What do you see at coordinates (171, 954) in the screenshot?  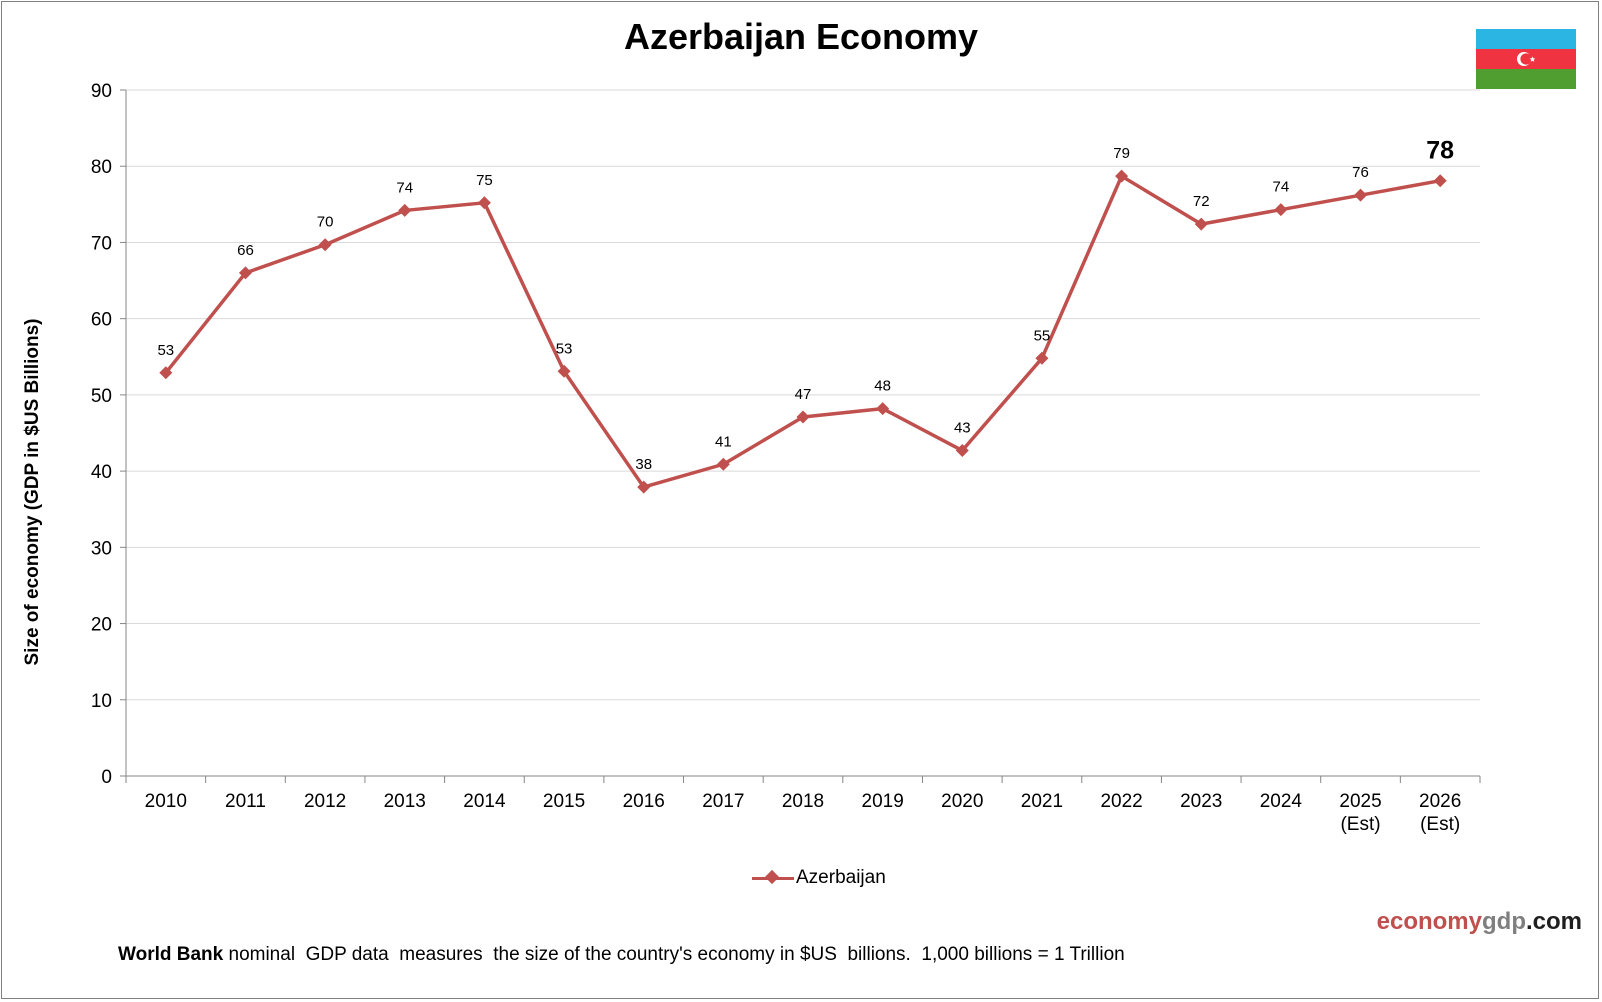 I see `footnote-source: World Bank` at bounding box center [171, 954].